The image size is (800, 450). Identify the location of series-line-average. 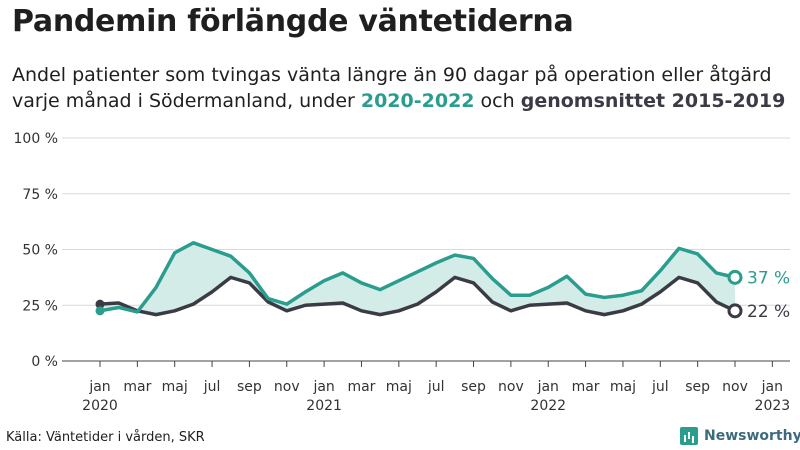
(417, 296).